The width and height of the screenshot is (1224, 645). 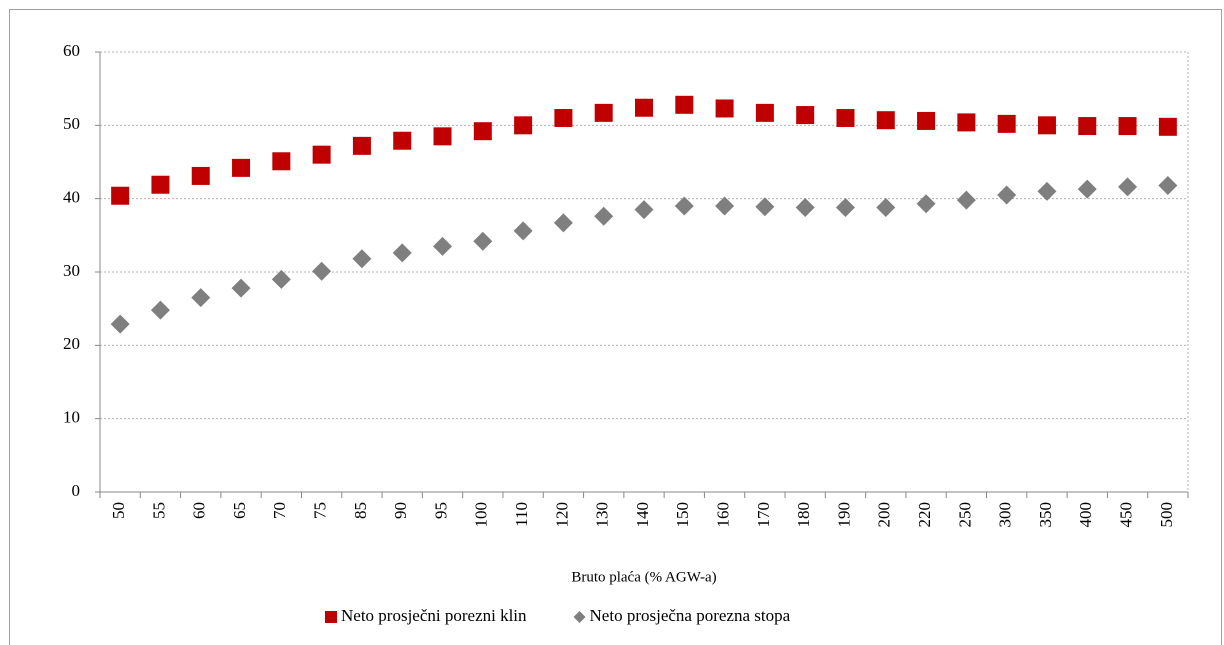 What do you see at coordinates (71, 270) in the screenshot?
I see `y-tick-label: 30` at bounding box center [71, 270].